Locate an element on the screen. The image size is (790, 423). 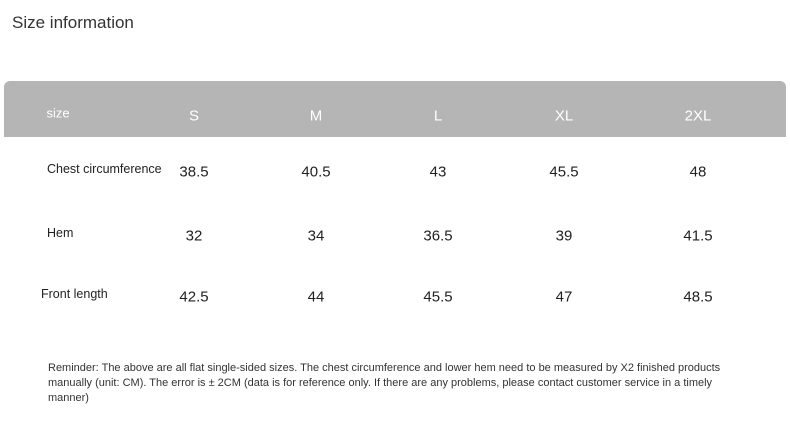
column-header: L is located at coordinates (438, 116).